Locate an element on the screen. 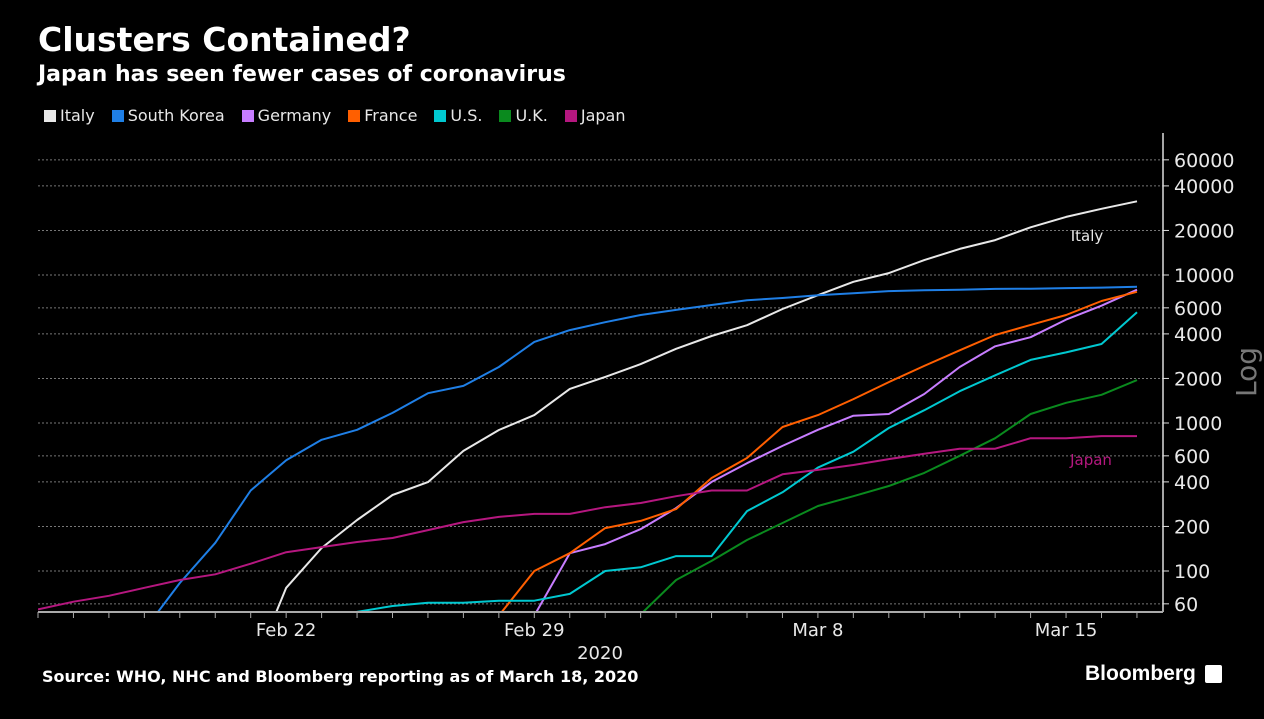 Image resolution: width=1264 pixels, height=719 pixels. bloomberg-logo: Bloomberg is located at coordinates (1153, 674).